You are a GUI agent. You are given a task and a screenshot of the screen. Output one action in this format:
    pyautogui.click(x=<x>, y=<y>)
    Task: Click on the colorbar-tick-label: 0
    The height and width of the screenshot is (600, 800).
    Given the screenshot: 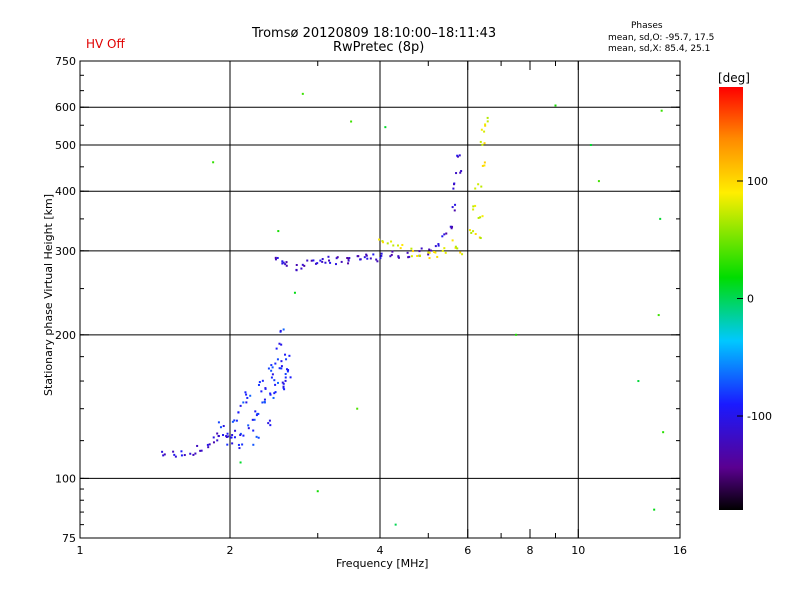 What is the action you would take?
    pyautogui.click(x=750, y=299)
    